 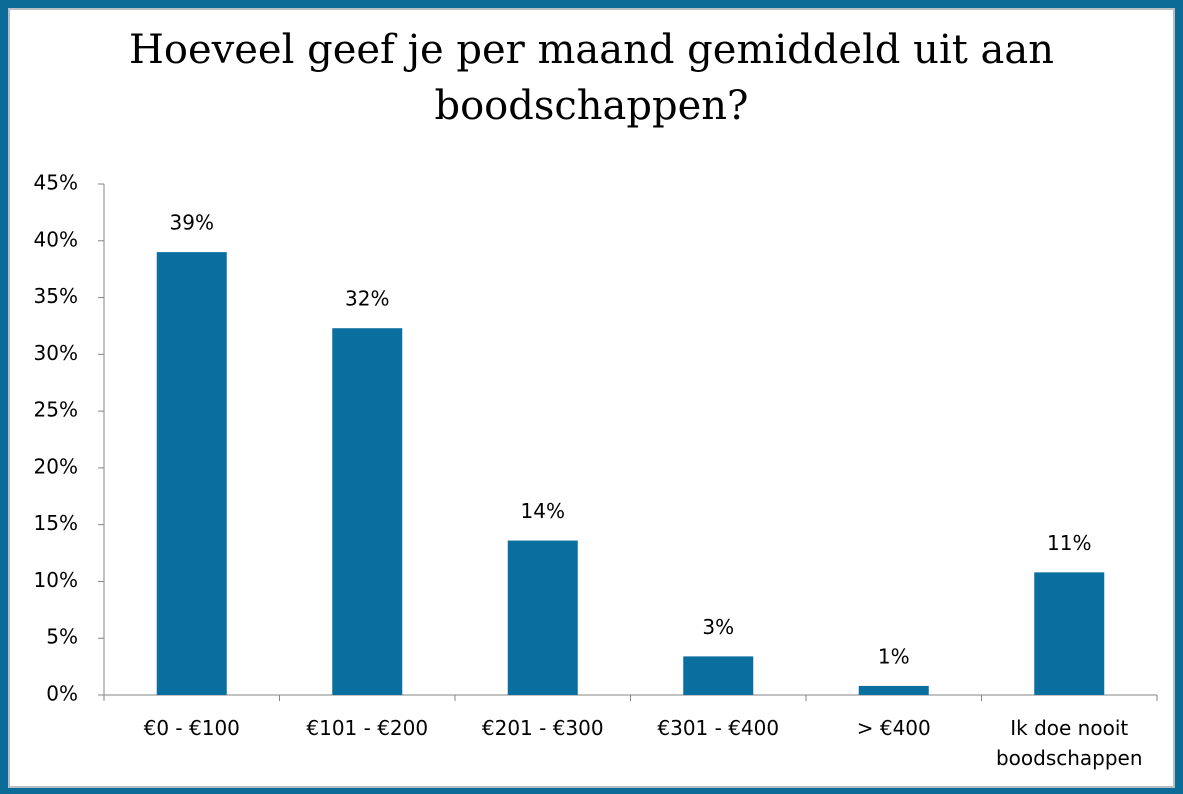 I want to click on y-tick-label: 30%, so click(x=56, y=353).